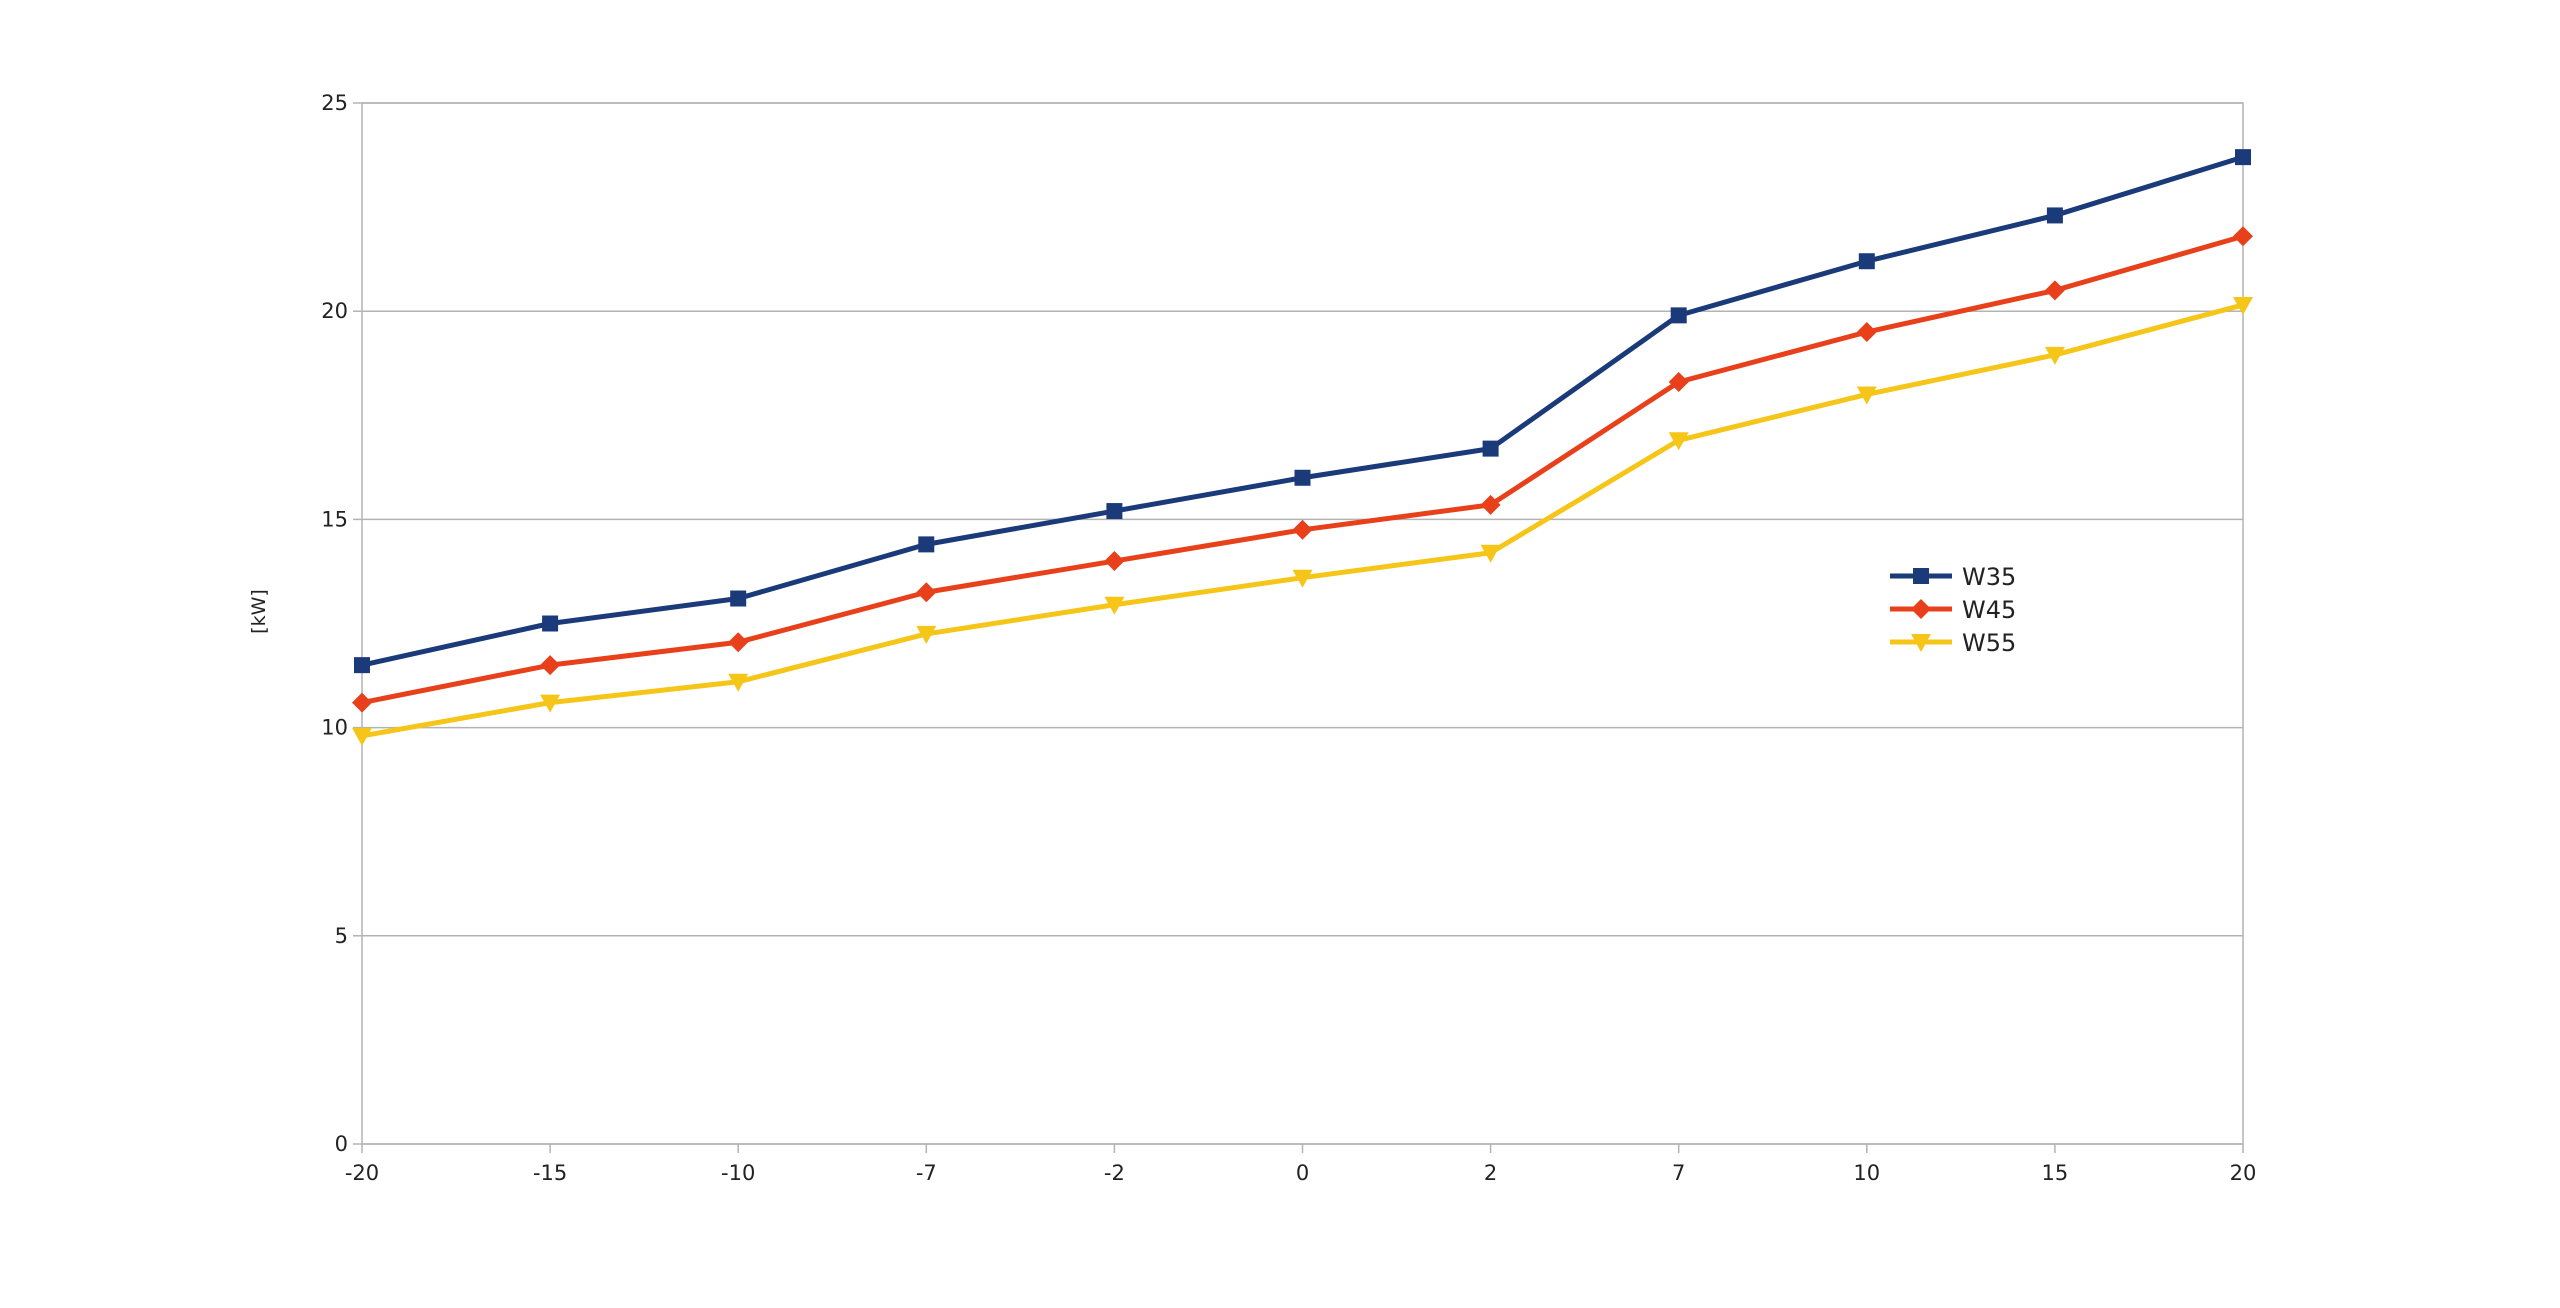 The width and height of the screenshot is (2560, 1308). I want to click on legend-entry-w35: W35, so click(1953, 577).